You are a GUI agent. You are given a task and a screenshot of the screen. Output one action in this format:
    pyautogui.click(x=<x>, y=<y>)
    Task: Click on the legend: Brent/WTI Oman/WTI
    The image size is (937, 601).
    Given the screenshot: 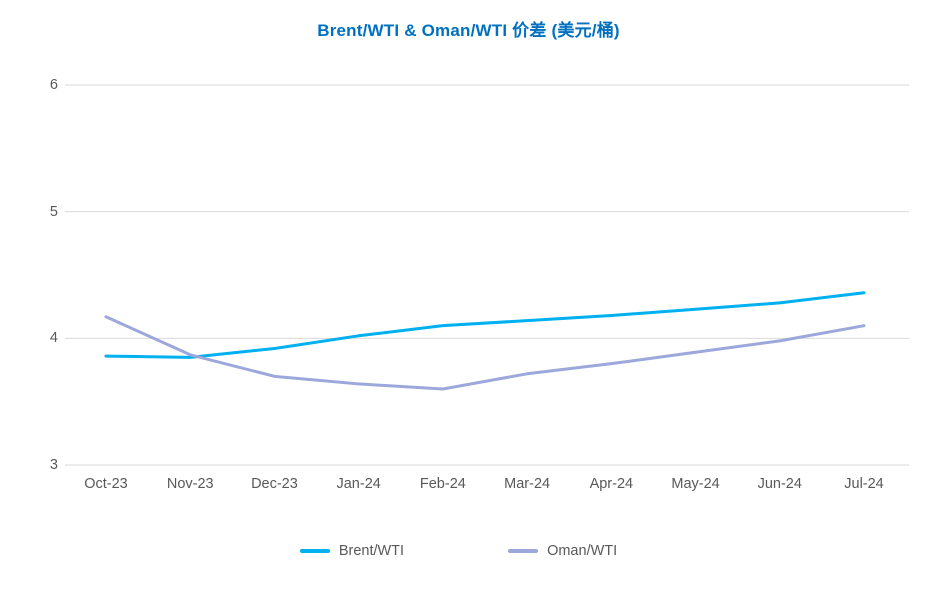 What is the action you would take?
    pyautogui.click(x=463, y=551)
    